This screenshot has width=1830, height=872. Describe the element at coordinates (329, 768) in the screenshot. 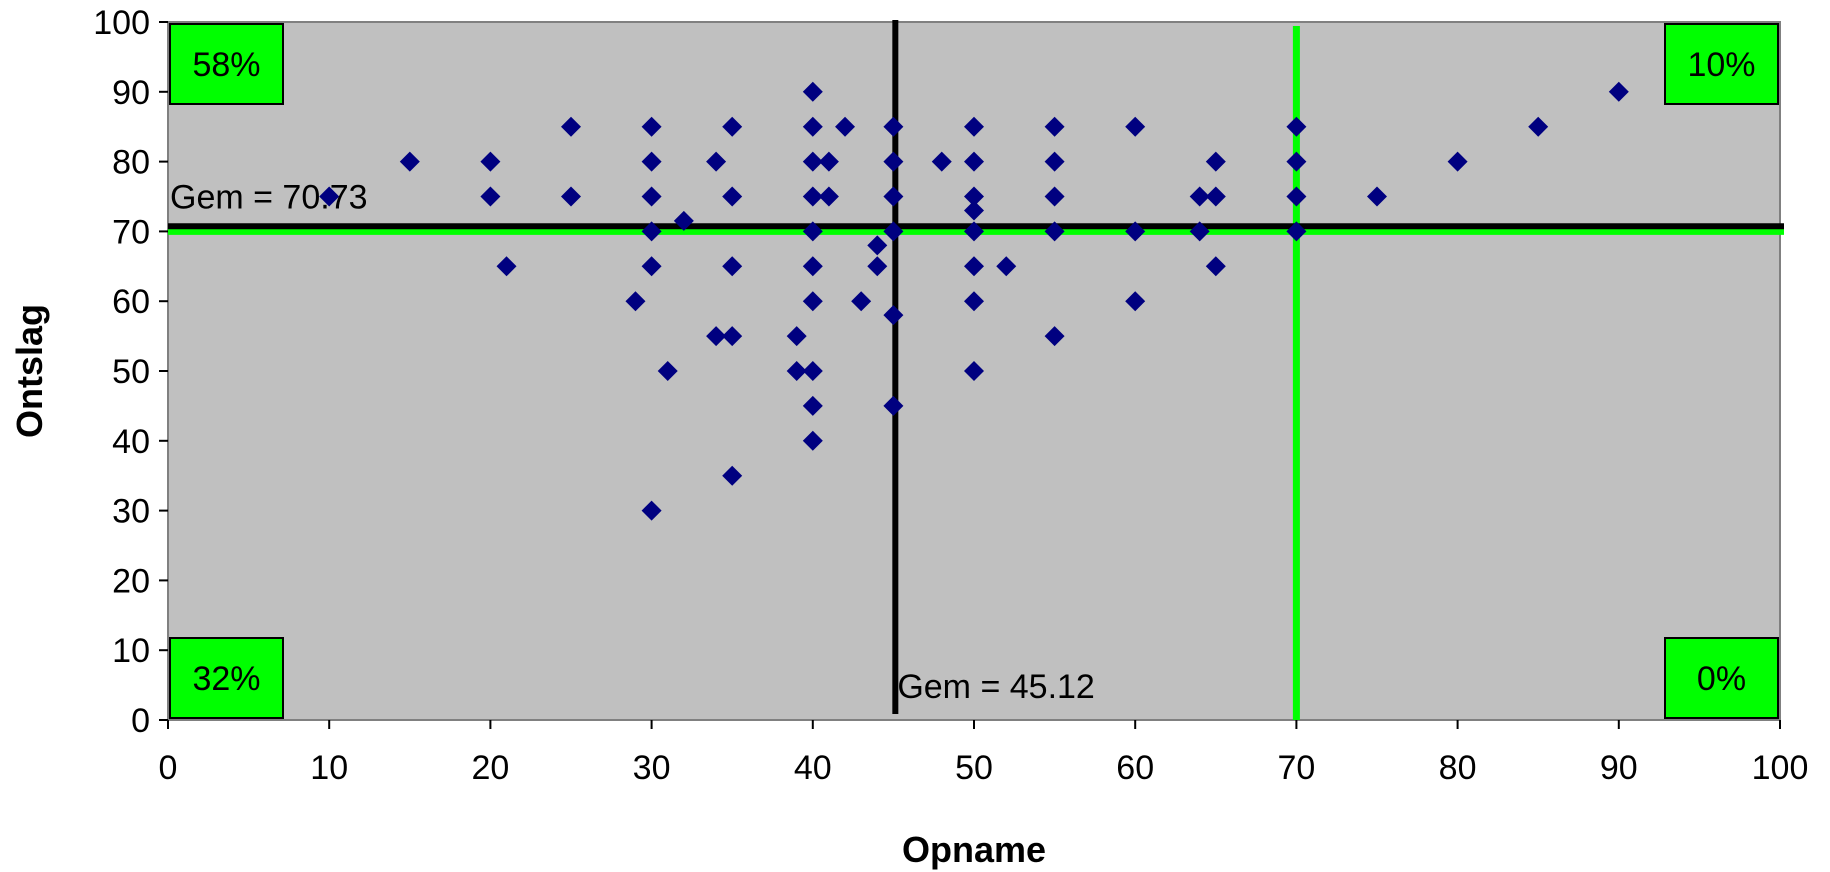

I see `x-tick-label: 10` at that location.